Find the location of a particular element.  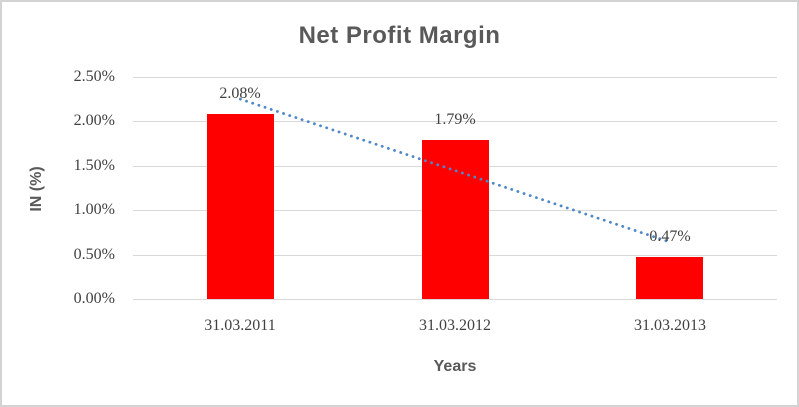

chart-title: Net Profit Margin is located at coordinates (399, 35).